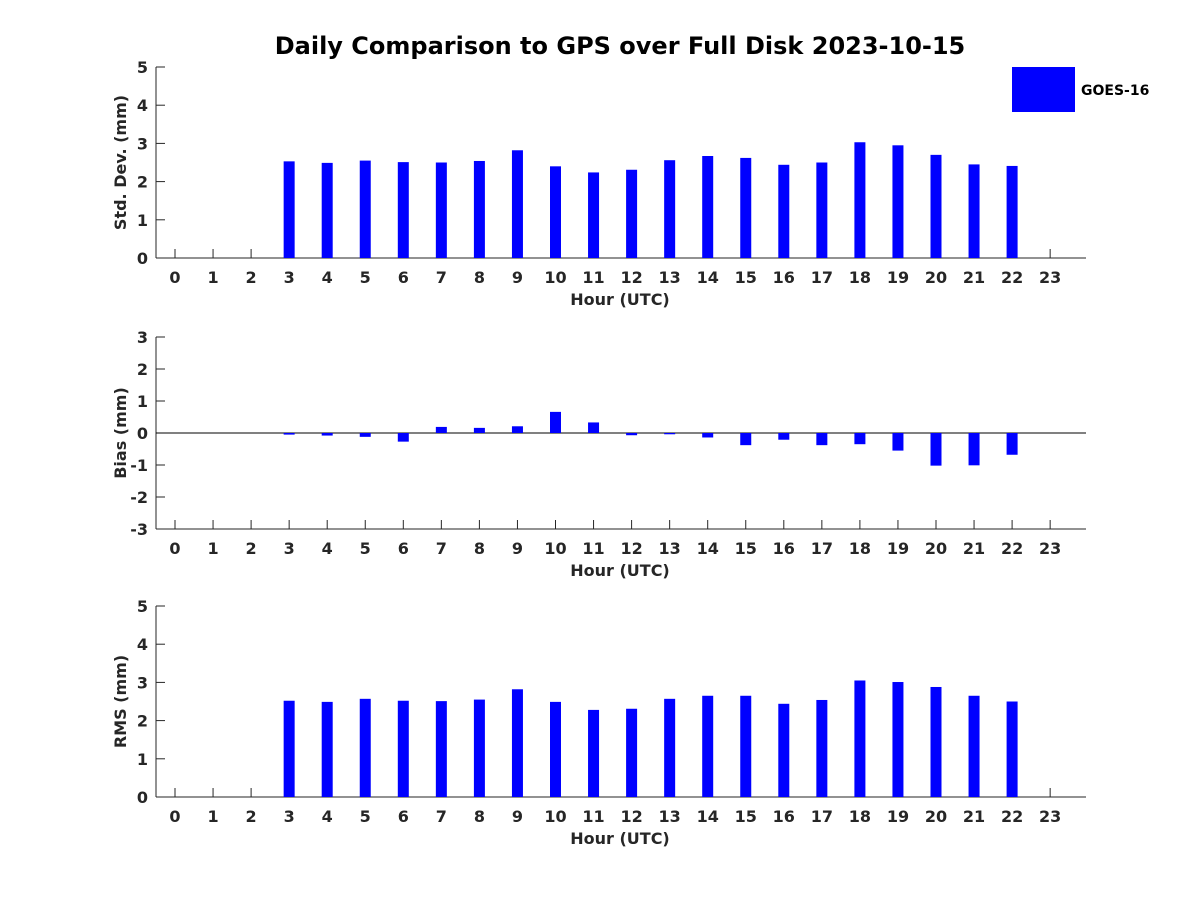 This screenshot has height=900, width=1200. Describe the element at coordinates (365, 816) in the screenshot. I see `rms-x-tick-label: 5` at that location.